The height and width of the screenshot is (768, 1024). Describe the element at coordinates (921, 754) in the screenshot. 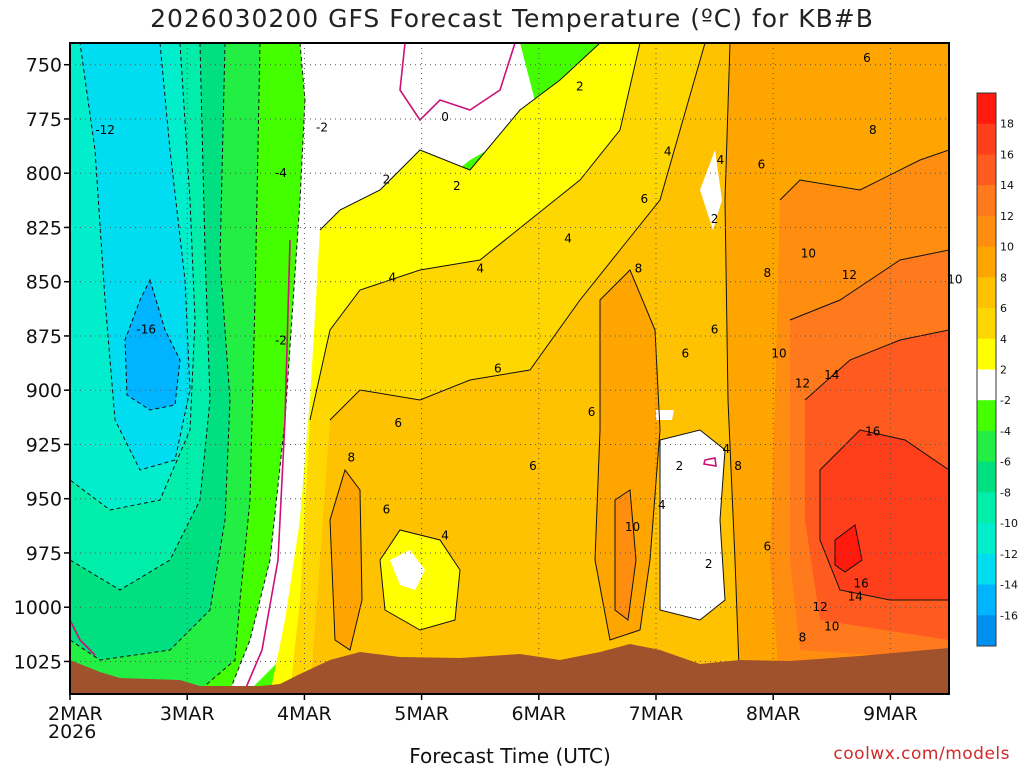

I see `credit-text: coolwx.com/models` at that location.